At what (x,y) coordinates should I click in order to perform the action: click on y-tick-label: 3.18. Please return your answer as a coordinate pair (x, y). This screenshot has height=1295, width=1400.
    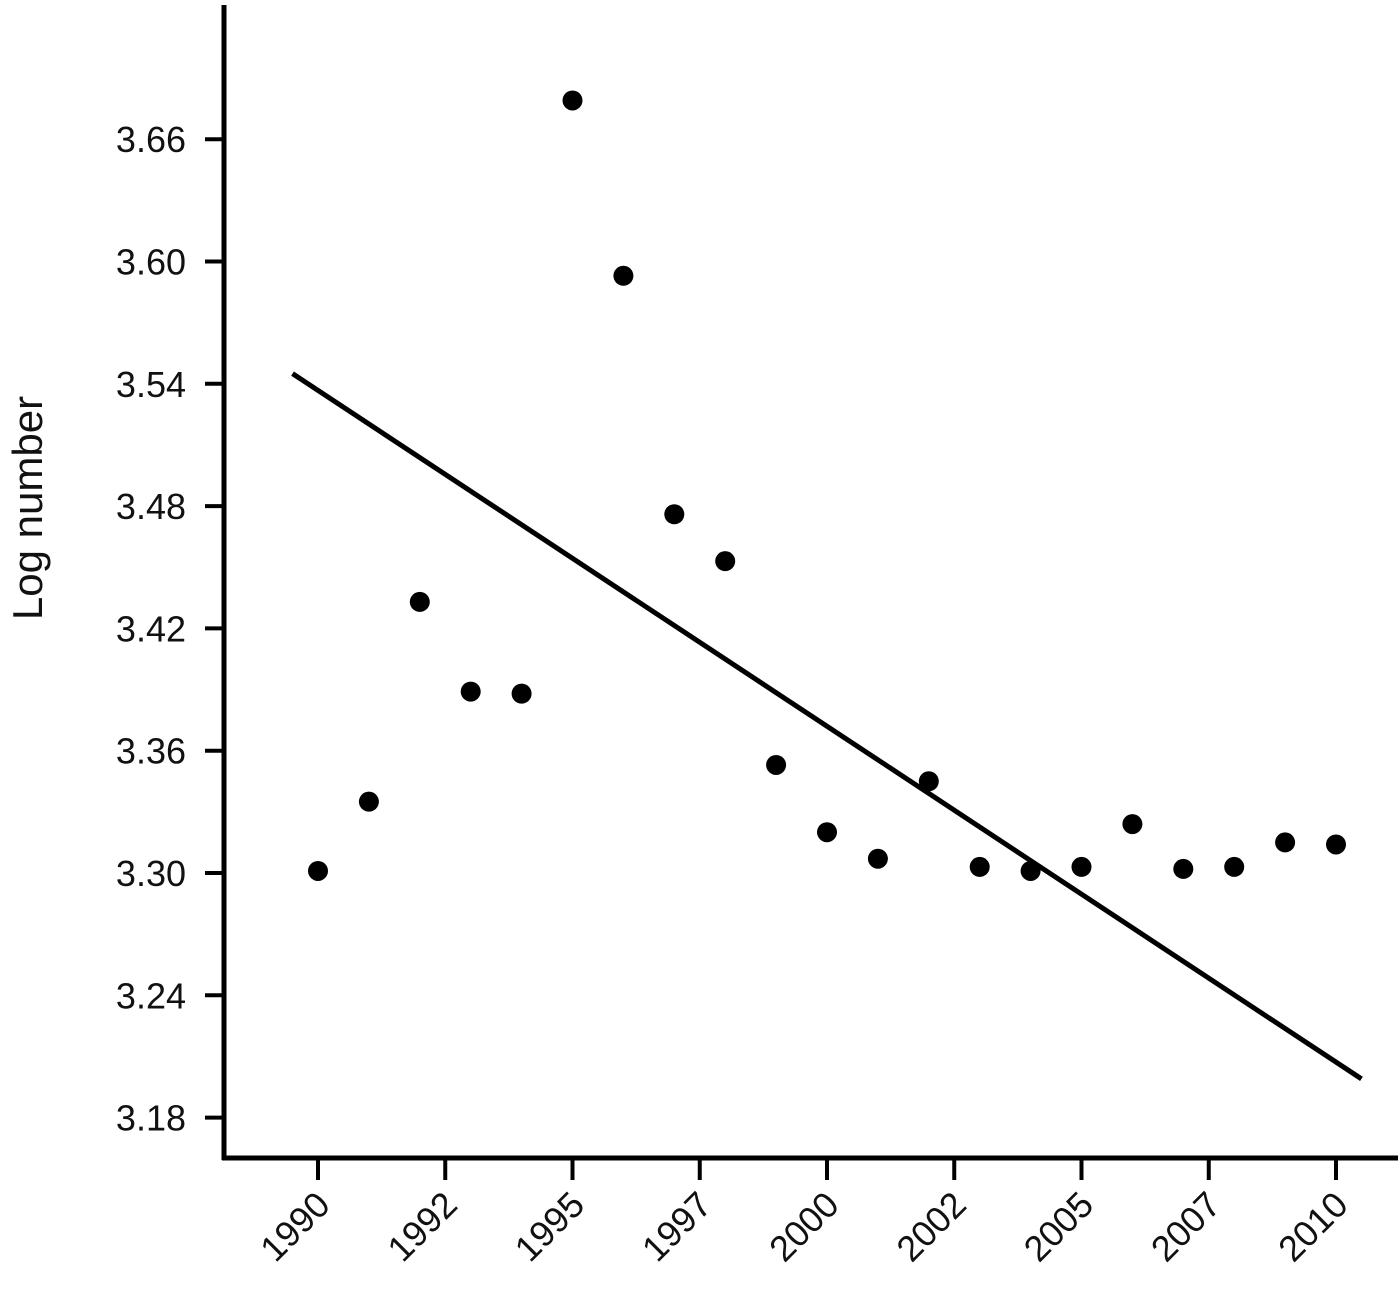
    Looking at the image, I should click on (151, 1118).